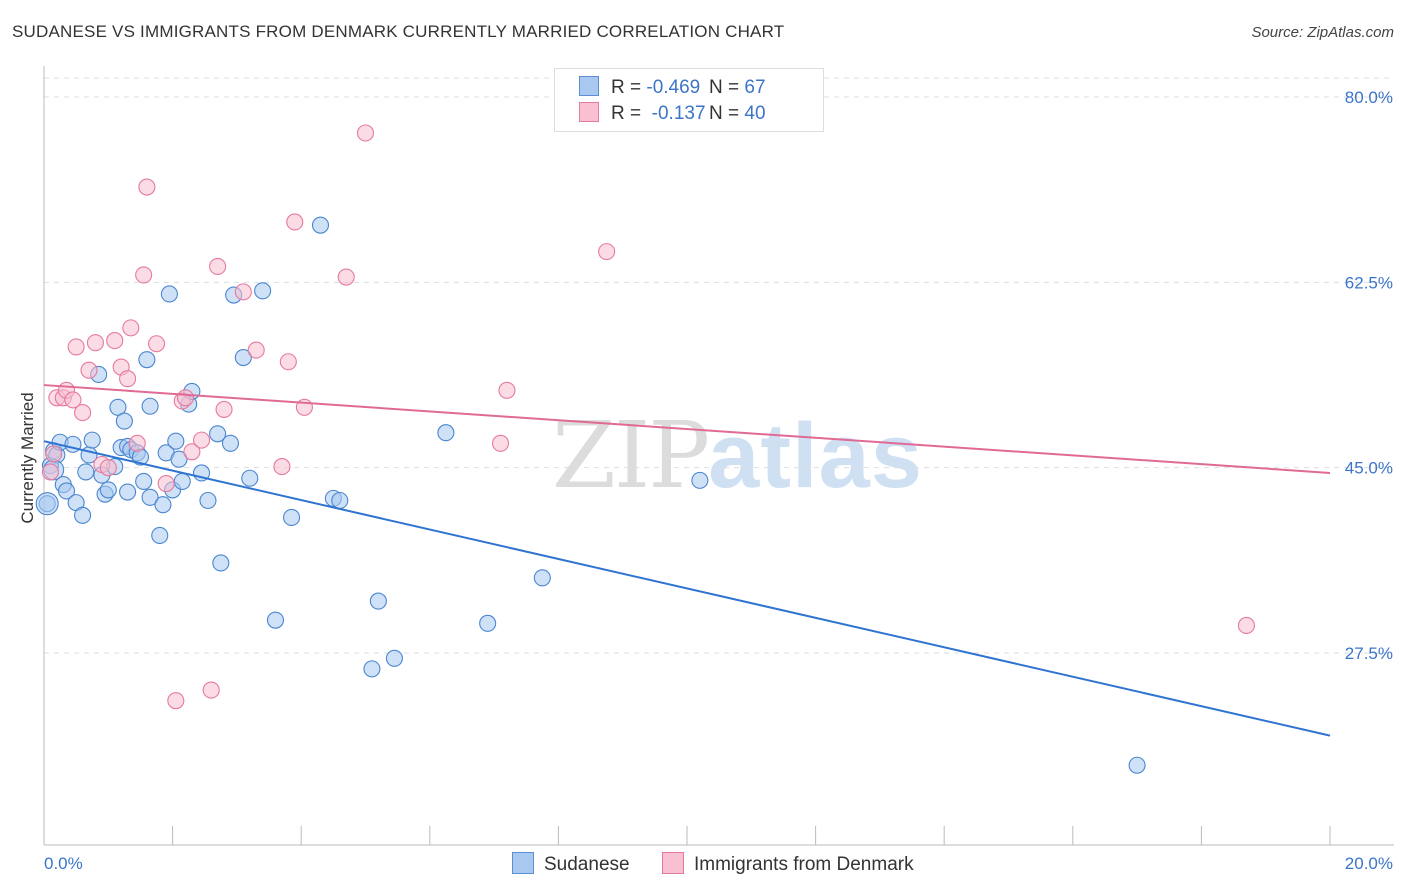  What do you see at coordinates (631, 455) in the screenshot?
I see `watermark-zip: ZIP` at bounding box center [631, 455].